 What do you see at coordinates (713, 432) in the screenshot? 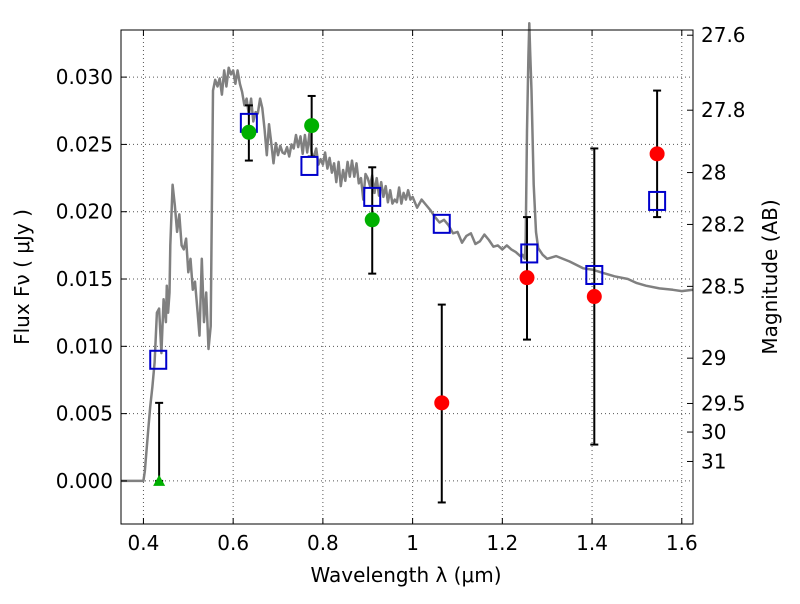
I see `mag-tick-label: 30` at bounding box center [713, 432].